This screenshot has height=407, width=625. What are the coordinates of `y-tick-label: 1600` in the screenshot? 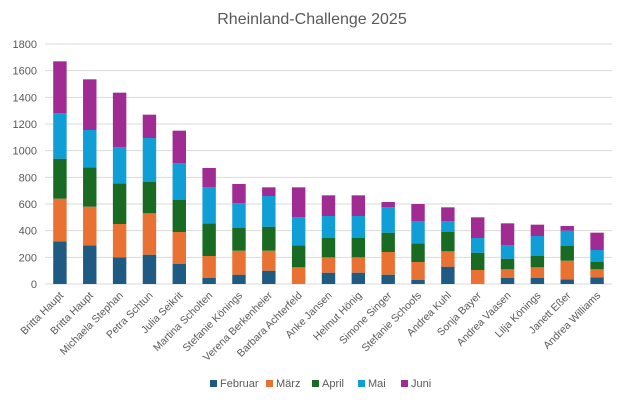 It's located at (25, 72).